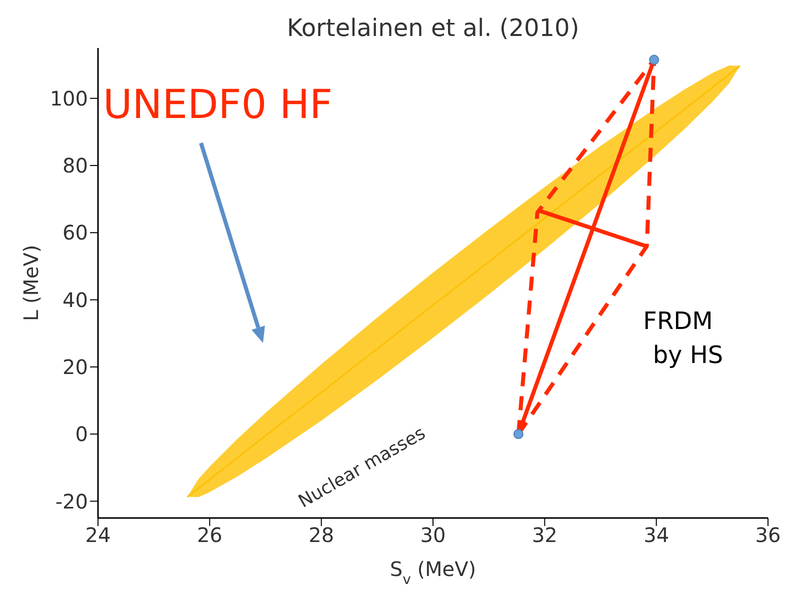  What do you see at coordinates (545, 535) in the screenshot?
I see `x-tick-label: 32` at bounding box center [545, 535].